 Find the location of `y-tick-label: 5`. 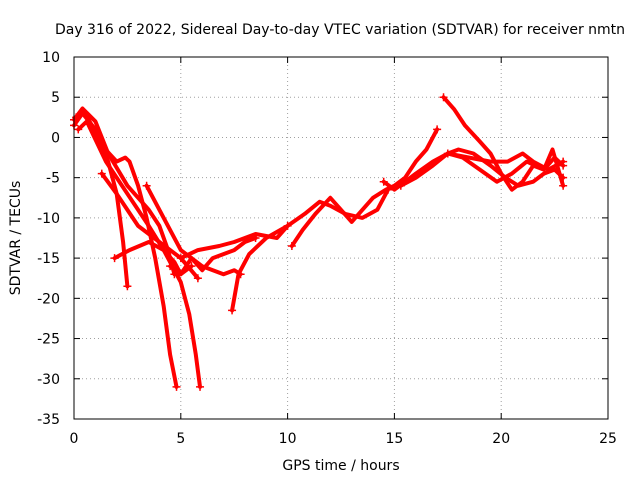

y-tick-label: 5 is located at coordinates (55, 98).